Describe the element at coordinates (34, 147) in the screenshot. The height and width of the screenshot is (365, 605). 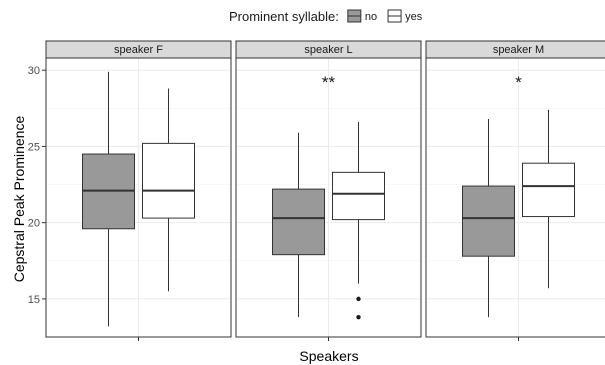
I see `y-tick-label: 25` at that location.